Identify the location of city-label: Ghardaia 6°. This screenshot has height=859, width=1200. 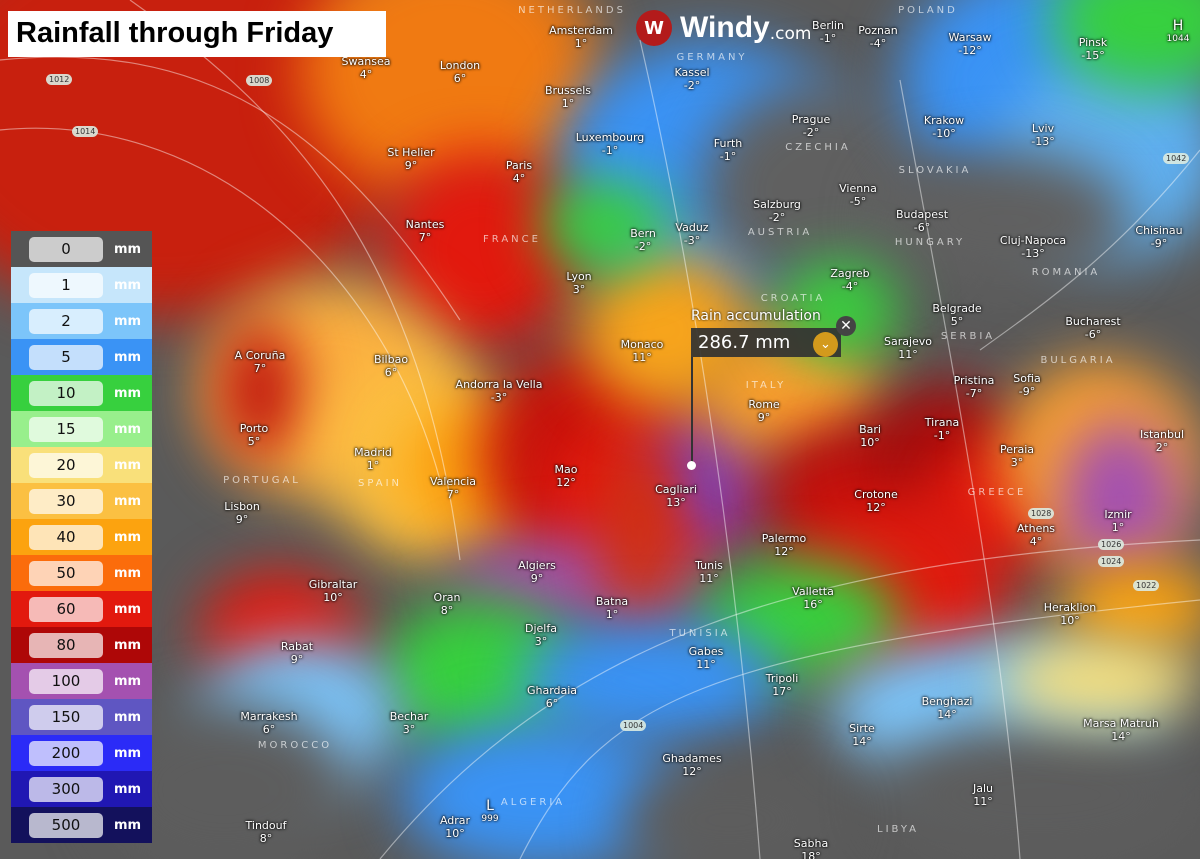
(552, 697).